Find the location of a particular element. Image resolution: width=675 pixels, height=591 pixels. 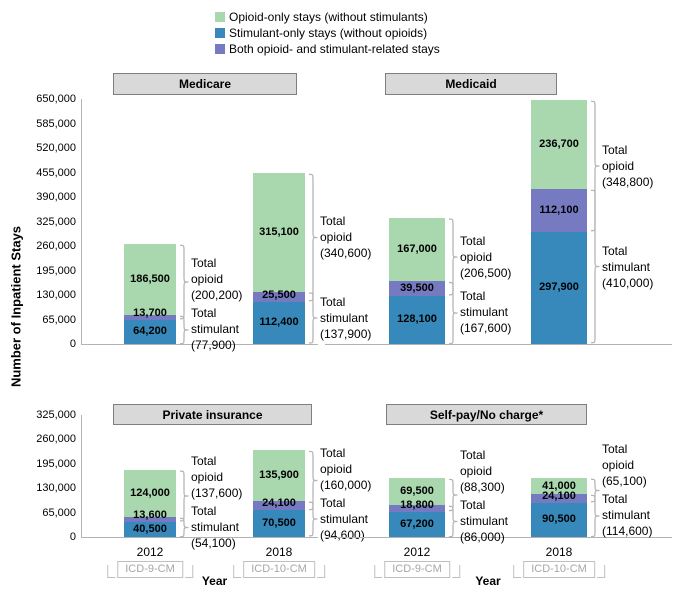

annotation-total-opioid: Total opioid (65,100) is located at coordinates (624, 465).